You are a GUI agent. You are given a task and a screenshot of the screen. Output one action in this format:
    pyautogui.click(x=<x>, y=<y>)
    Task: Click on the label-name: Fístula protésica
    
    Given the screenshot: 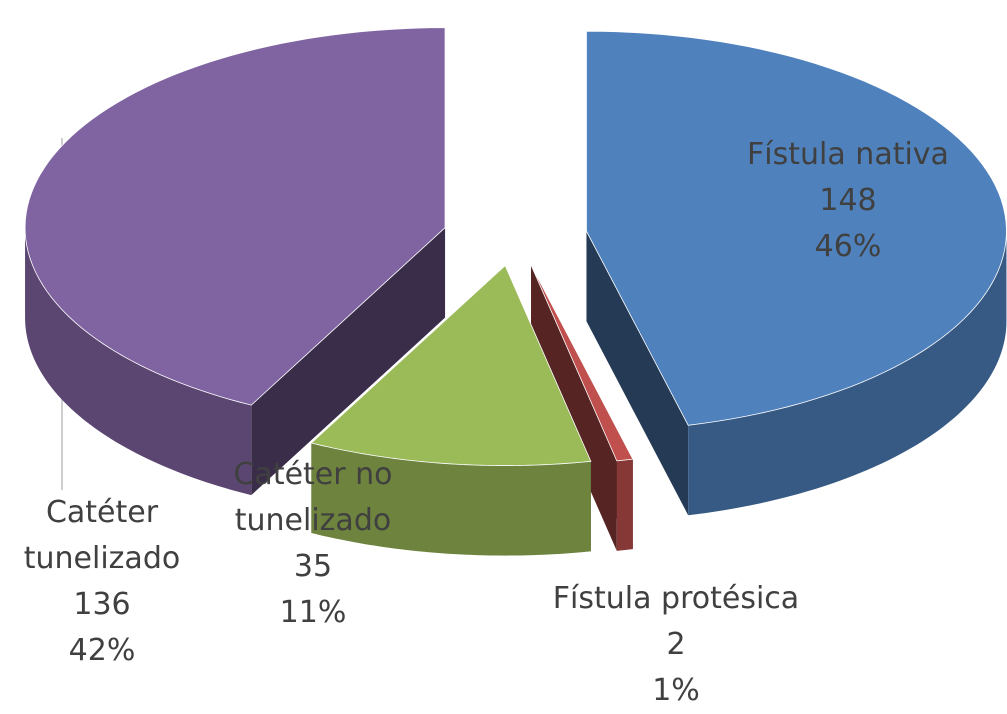 What is the action you would take?
    pyautogui.click(x=676, y=598)
    